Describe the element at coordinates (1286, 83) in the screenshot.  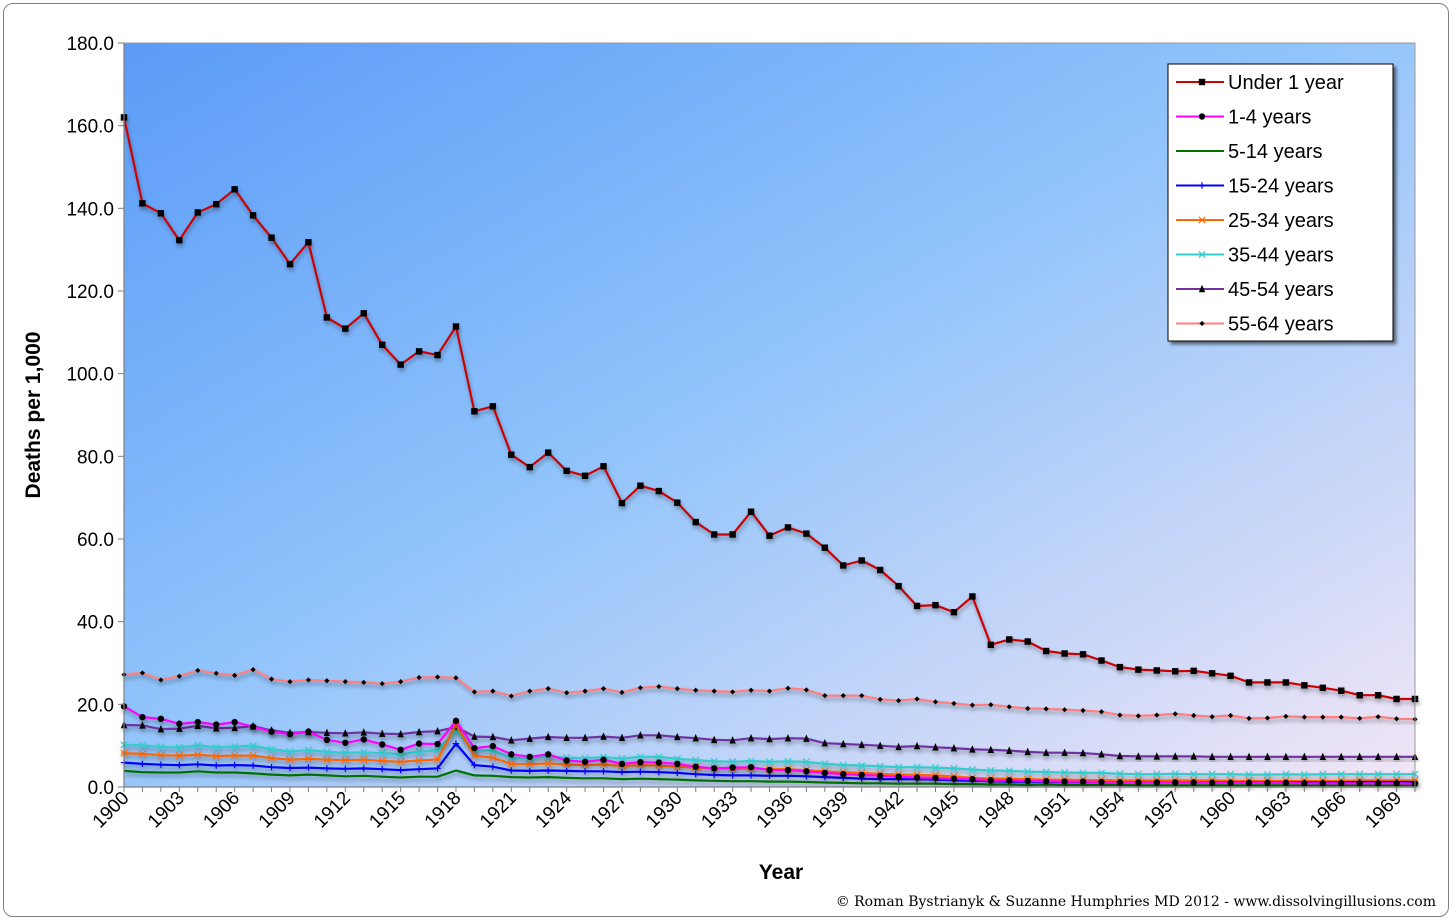
I see `legend-label: Under 1 year` at that location.